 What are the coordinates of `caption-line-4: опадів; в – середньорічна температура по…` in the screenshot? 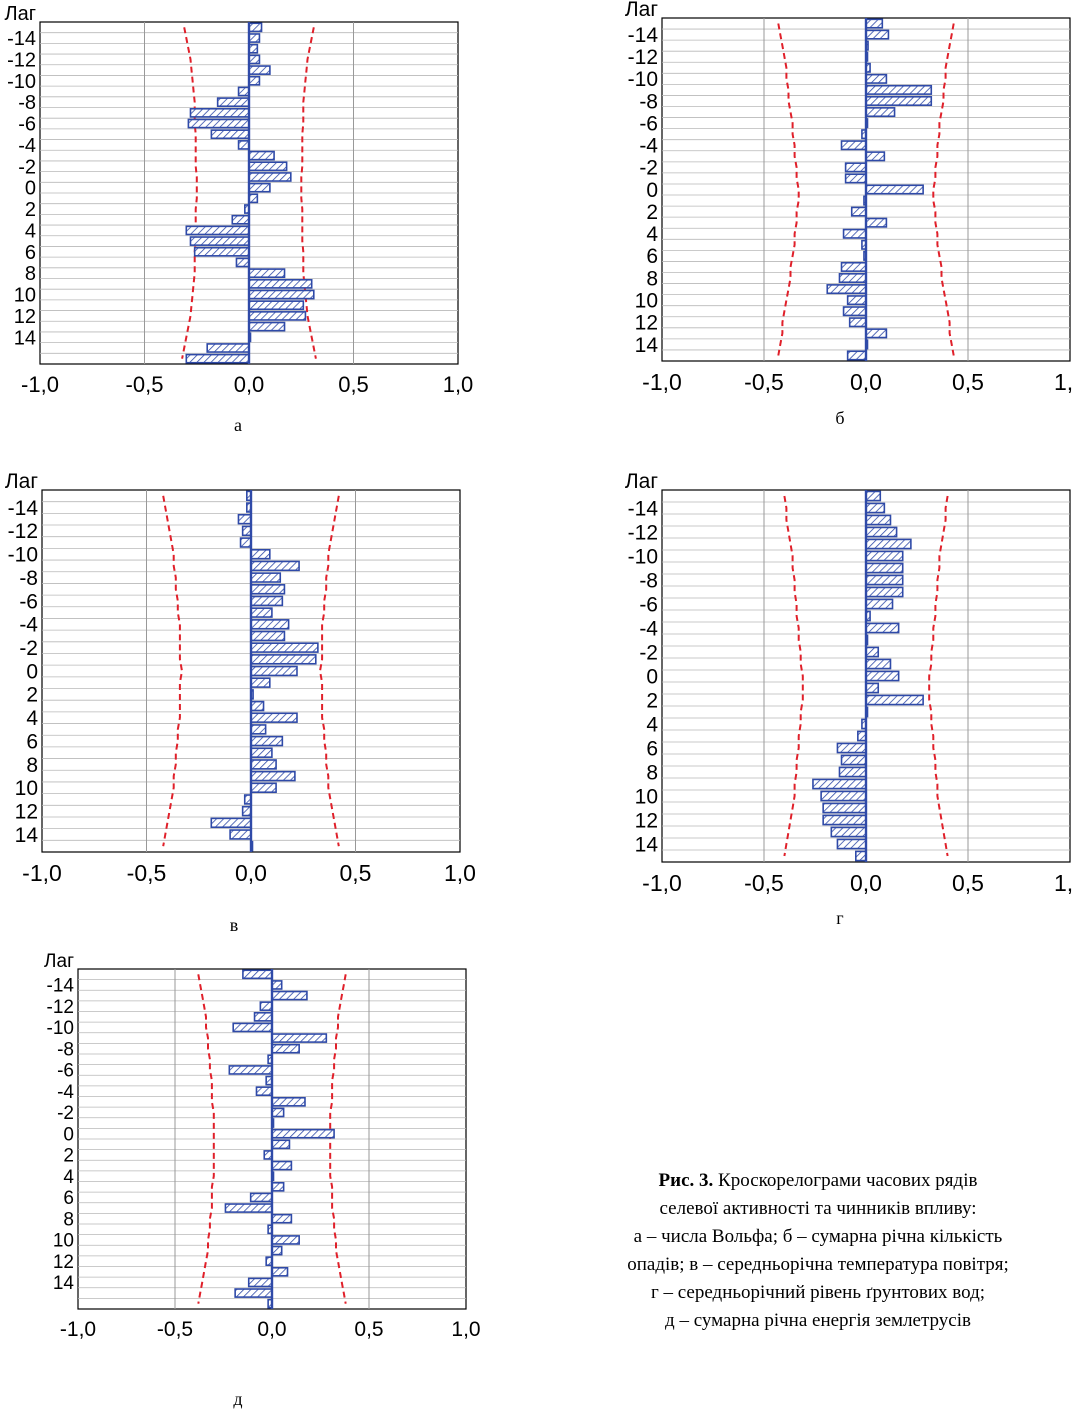 It's located at (818, 1264).